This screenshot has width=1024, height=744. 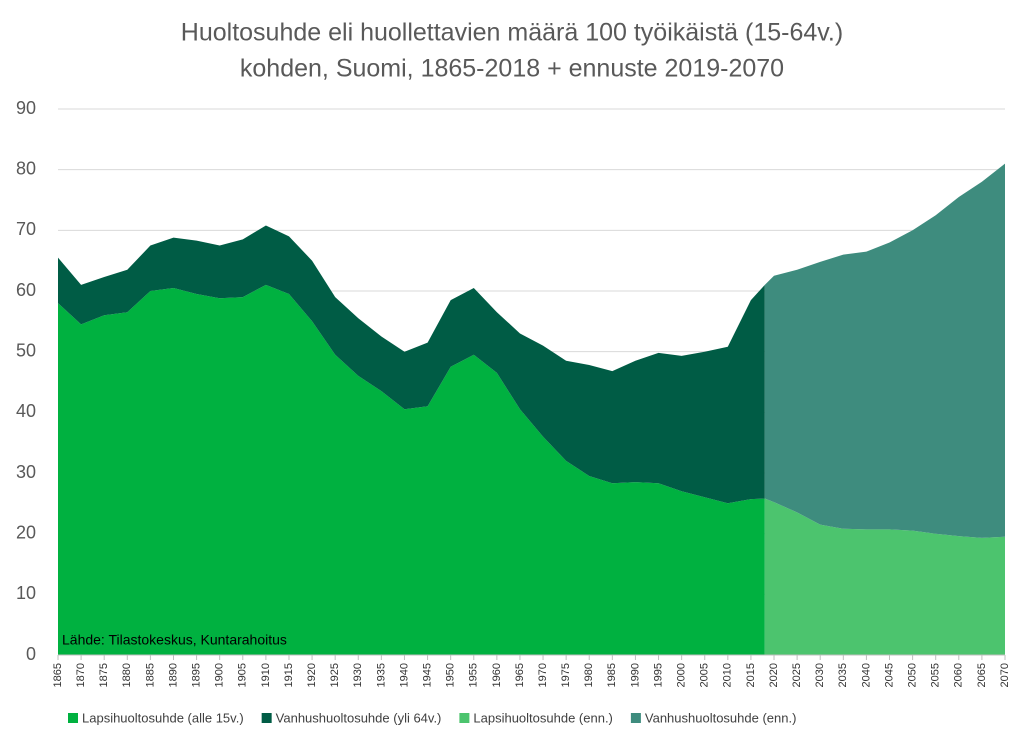 What do you see at coordinates (658, 675) in the screenshot?
I see `x-tick-label: 1995` at bounding box center [658, 675].